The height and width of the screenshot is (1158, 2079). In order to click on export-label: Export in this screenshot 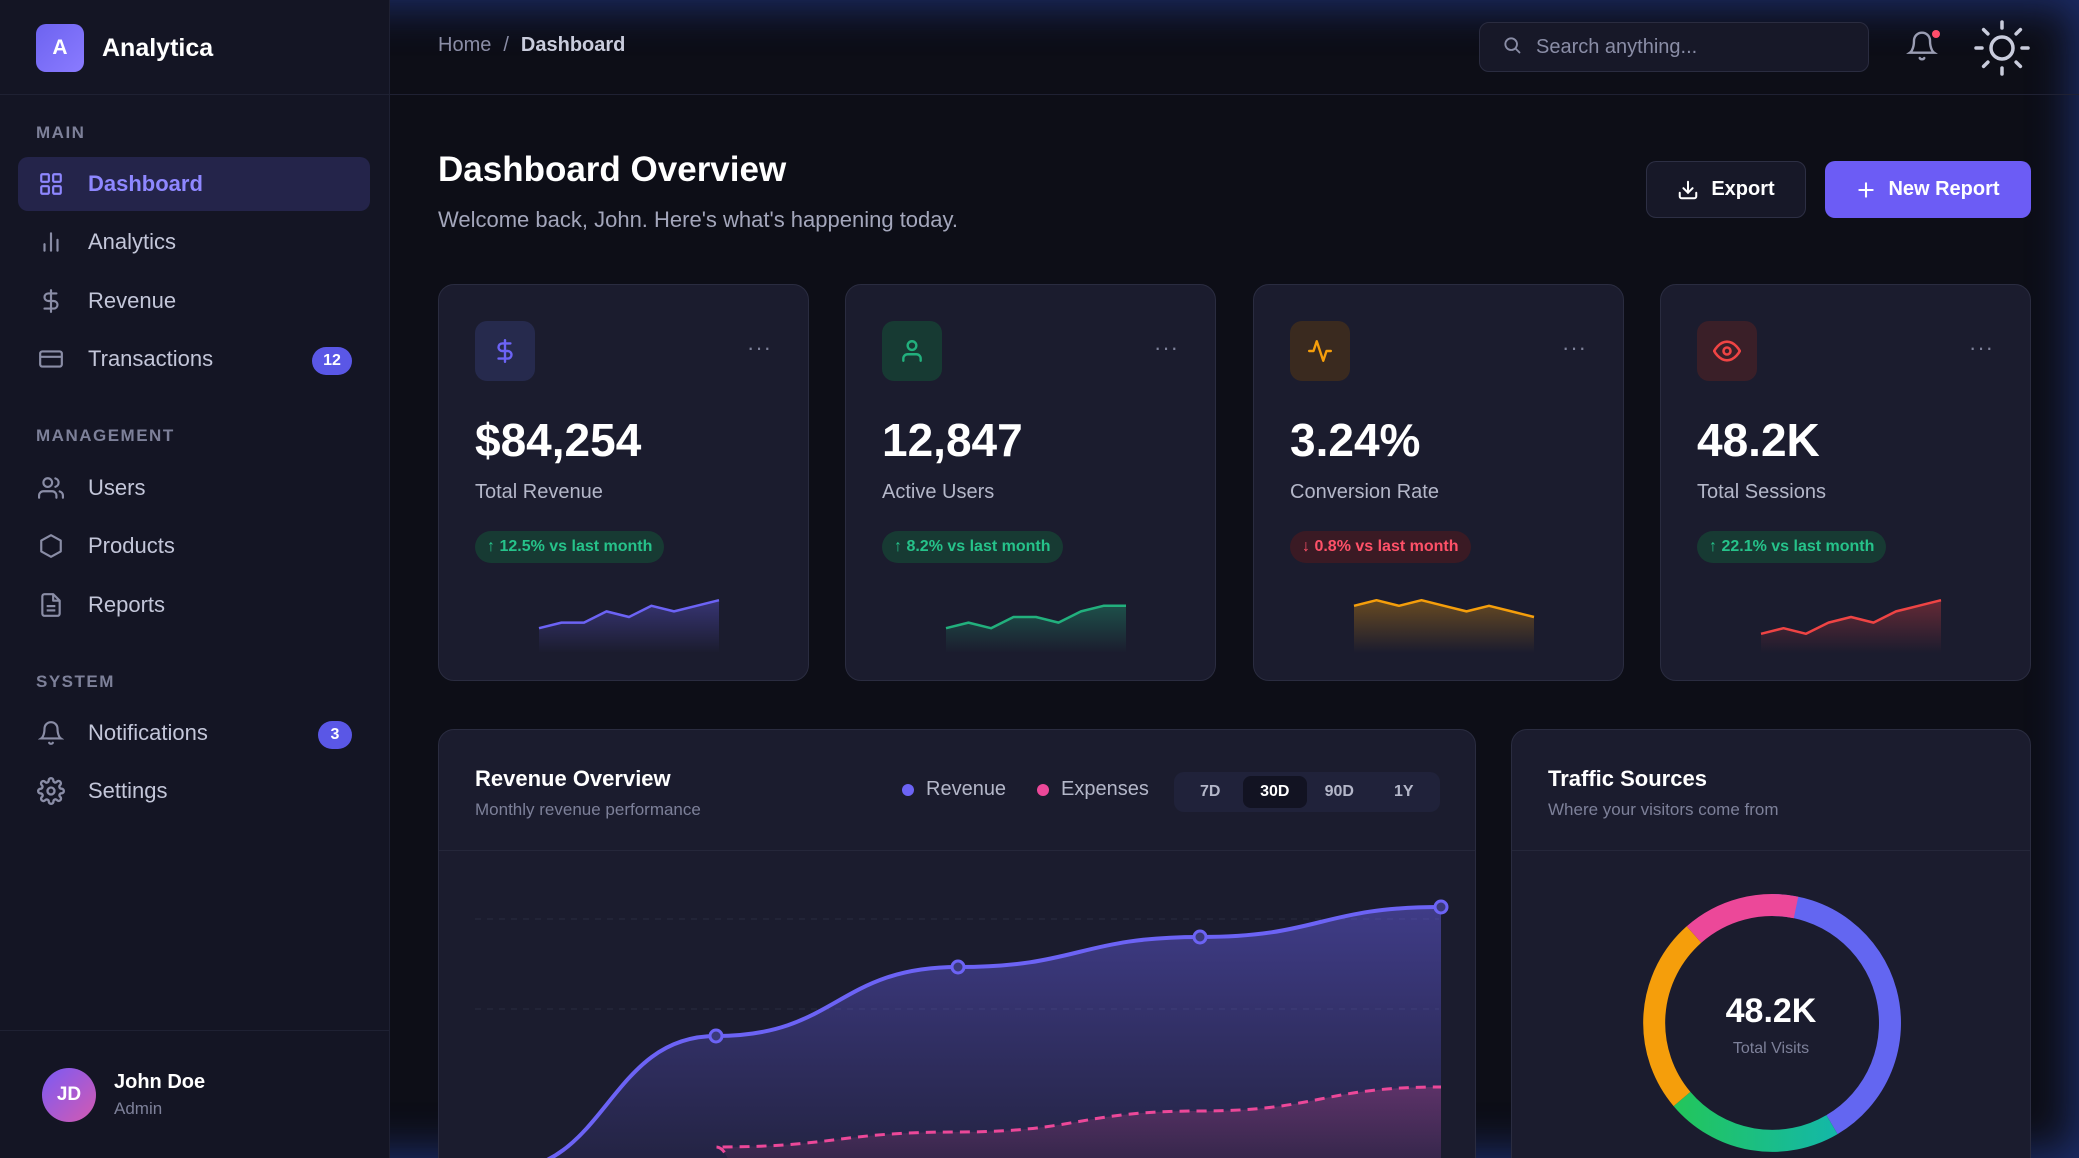, I will do `click(1743, 189)`.